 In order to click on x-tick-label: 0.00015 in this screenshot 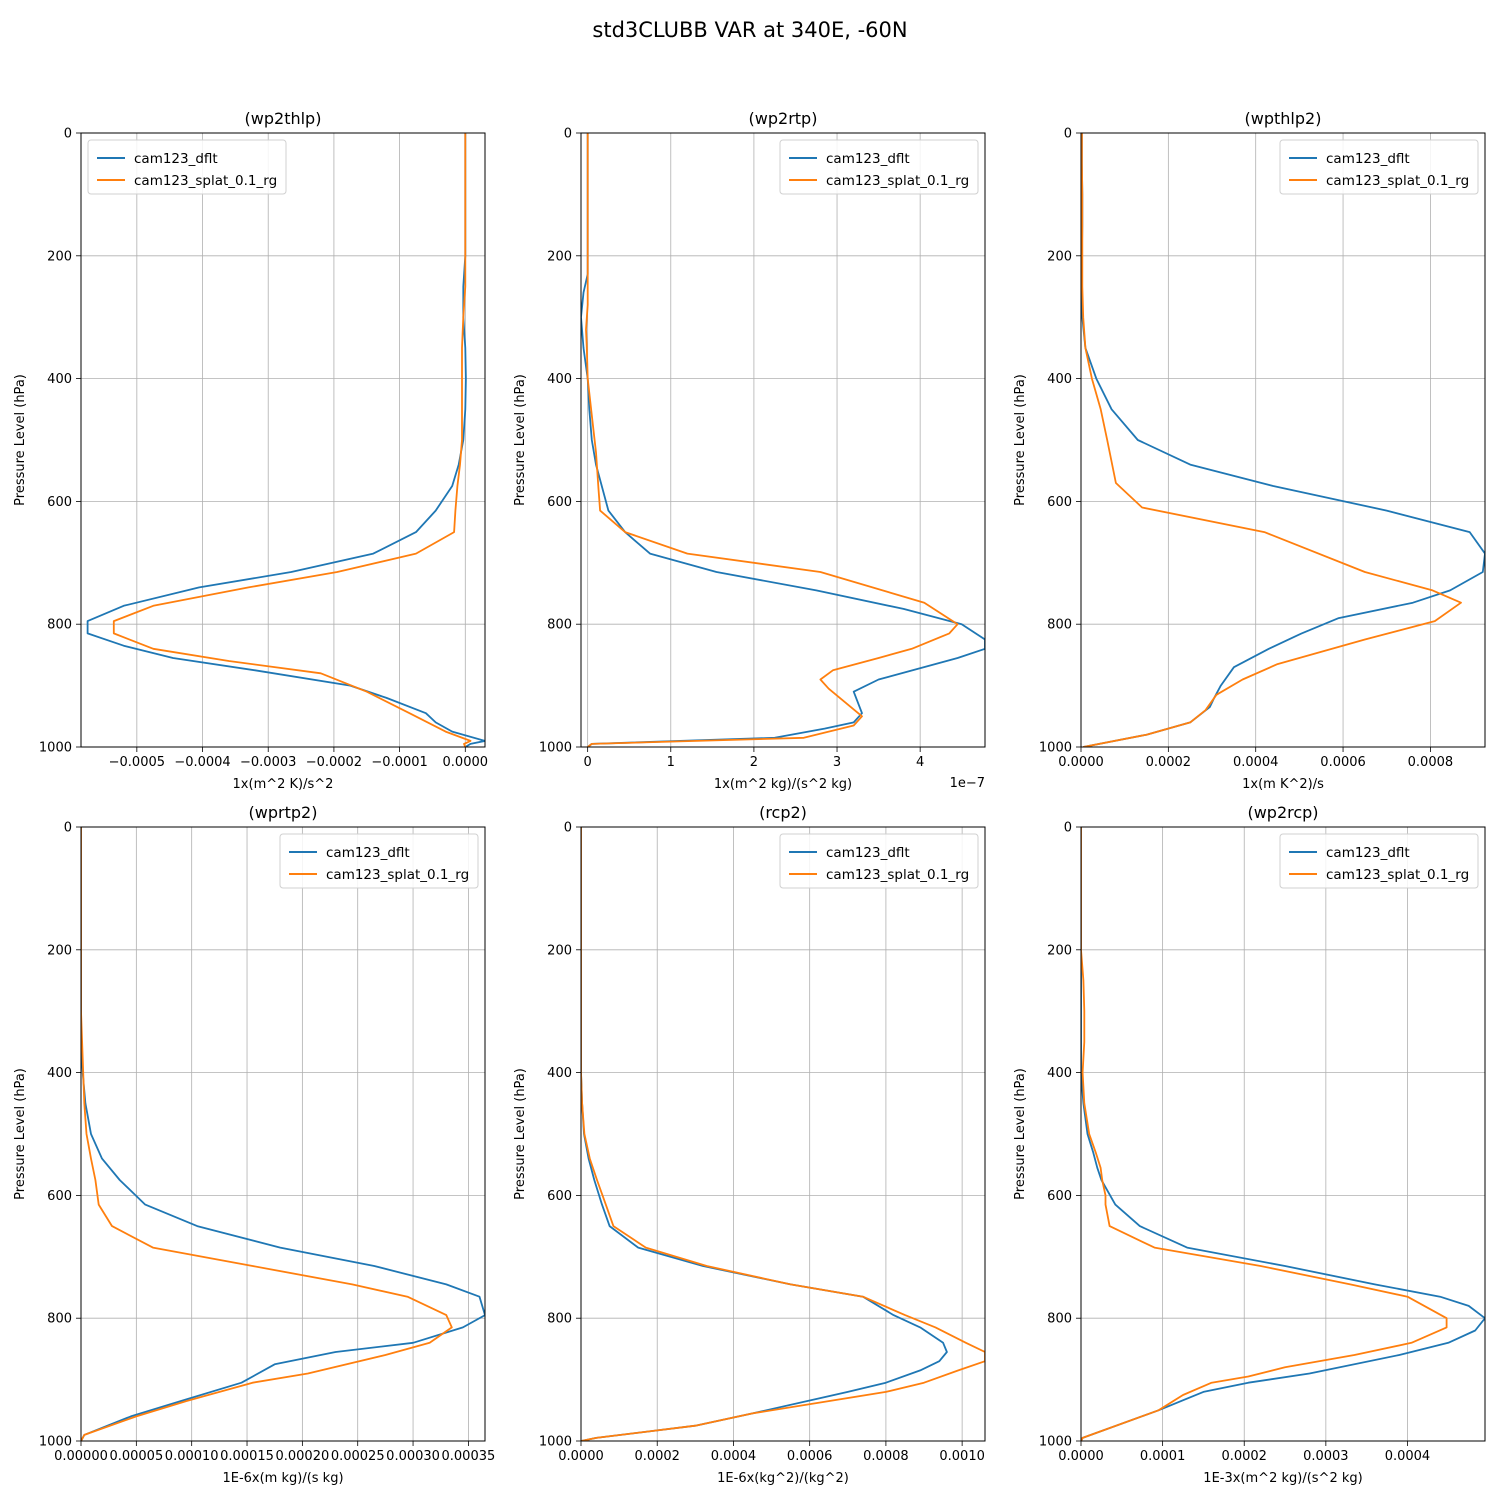, I will do `click(247, 1456)`.